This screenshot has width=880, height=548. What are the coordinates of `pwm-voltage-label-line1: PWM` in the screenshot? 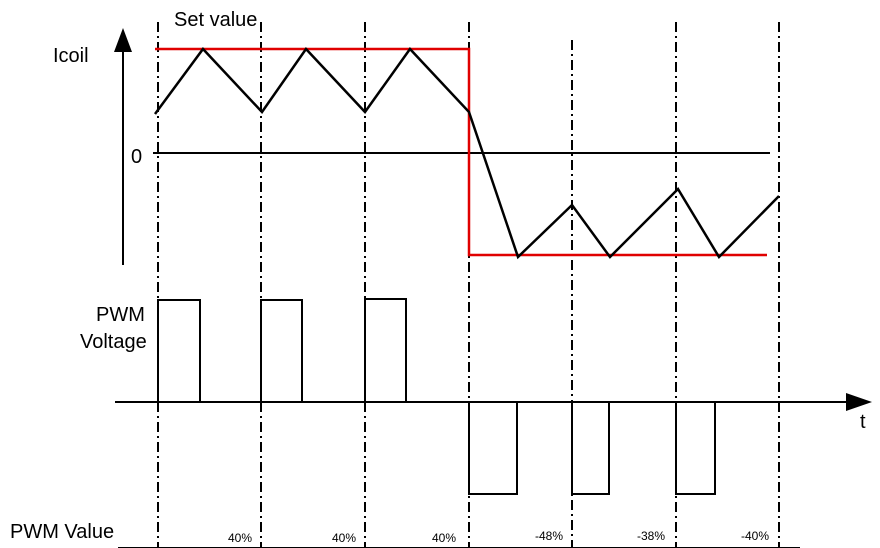 It's located at (120, 315).